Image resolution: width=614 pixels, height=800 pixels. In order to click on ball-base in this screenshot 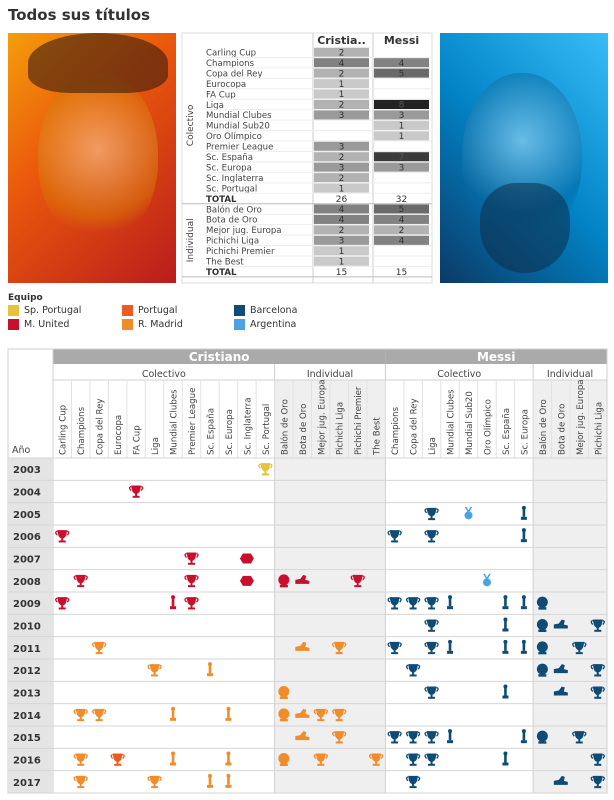, I will do `click(283, 764)`.